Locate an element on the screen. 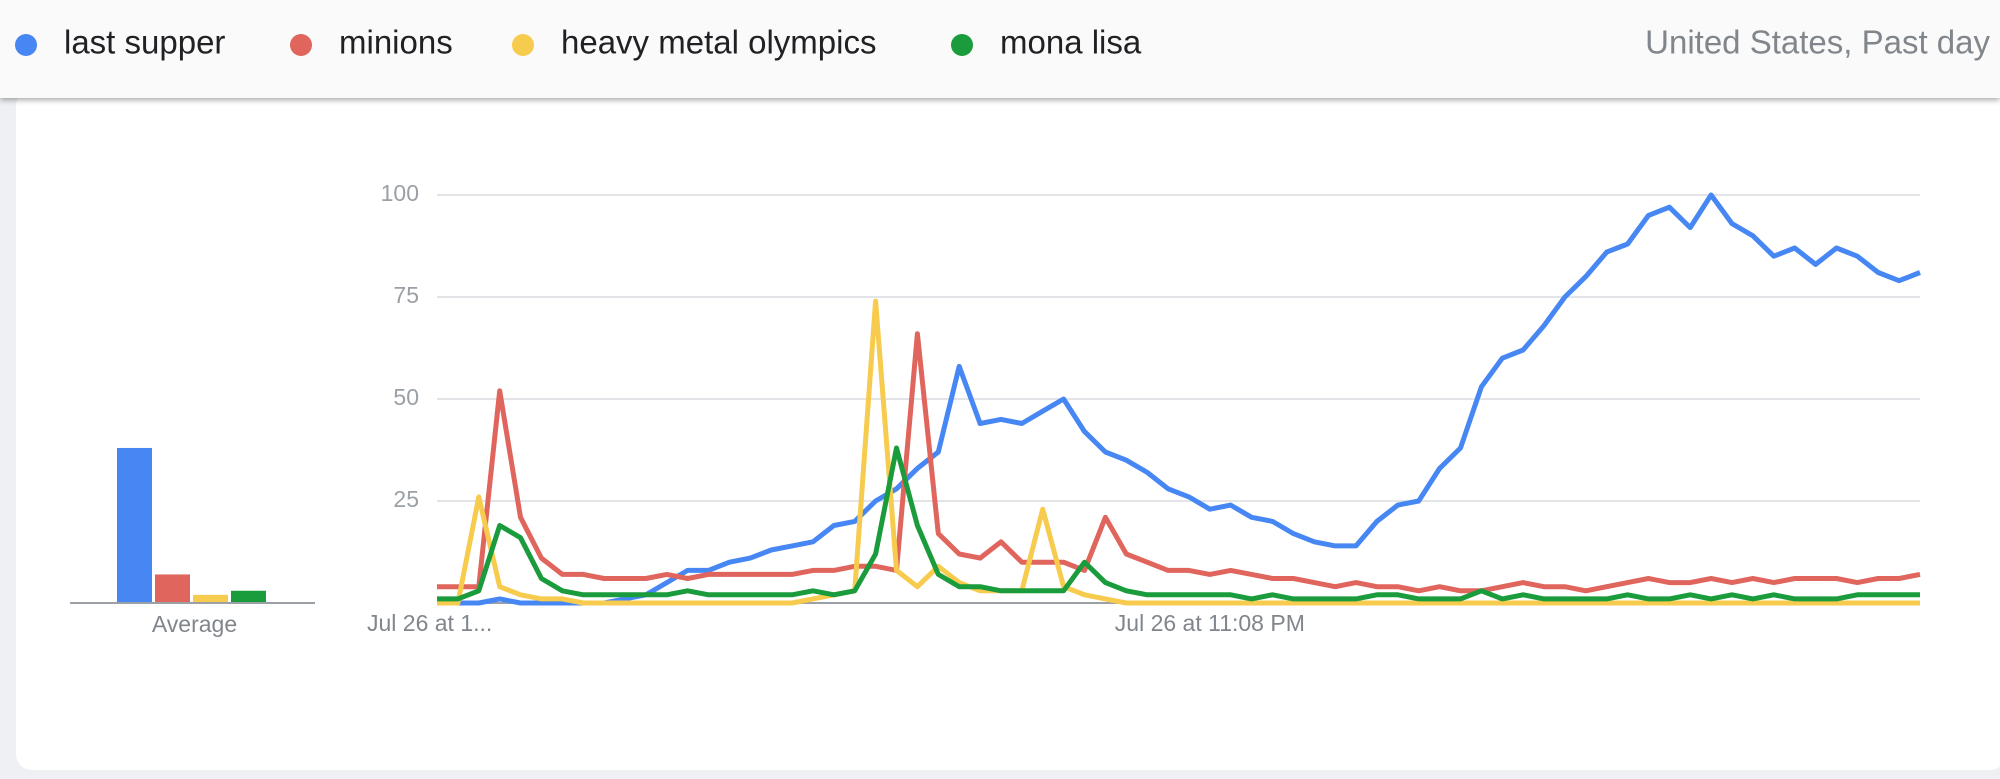  average-label: Average is located at coordinates (194, 624).